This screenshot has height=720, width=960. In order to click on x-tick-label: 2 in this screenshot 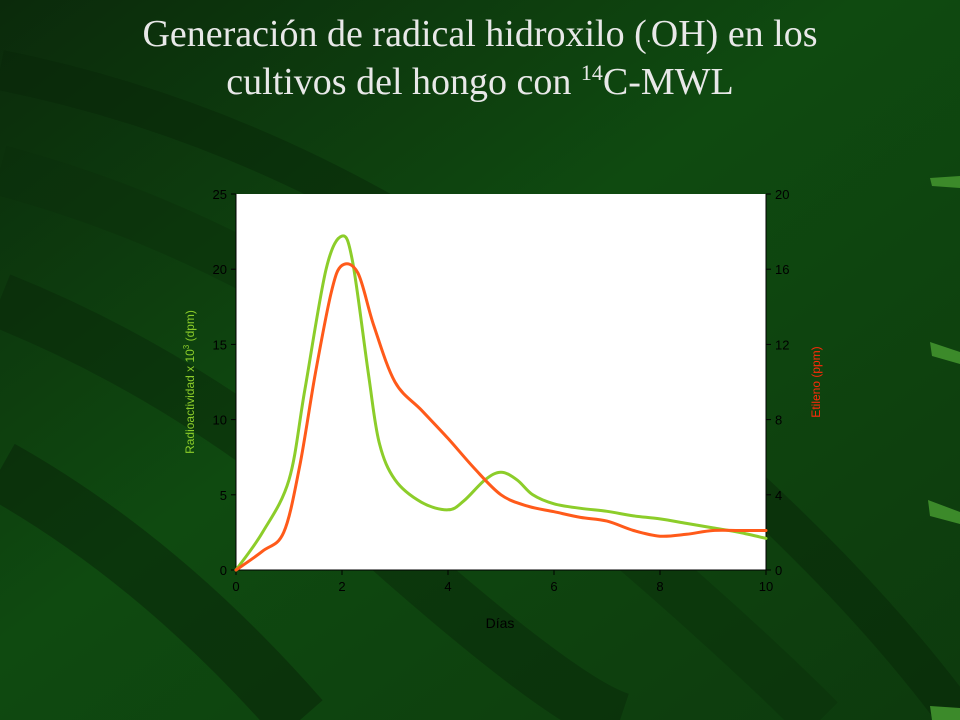, I will do `click(341, 586)`.